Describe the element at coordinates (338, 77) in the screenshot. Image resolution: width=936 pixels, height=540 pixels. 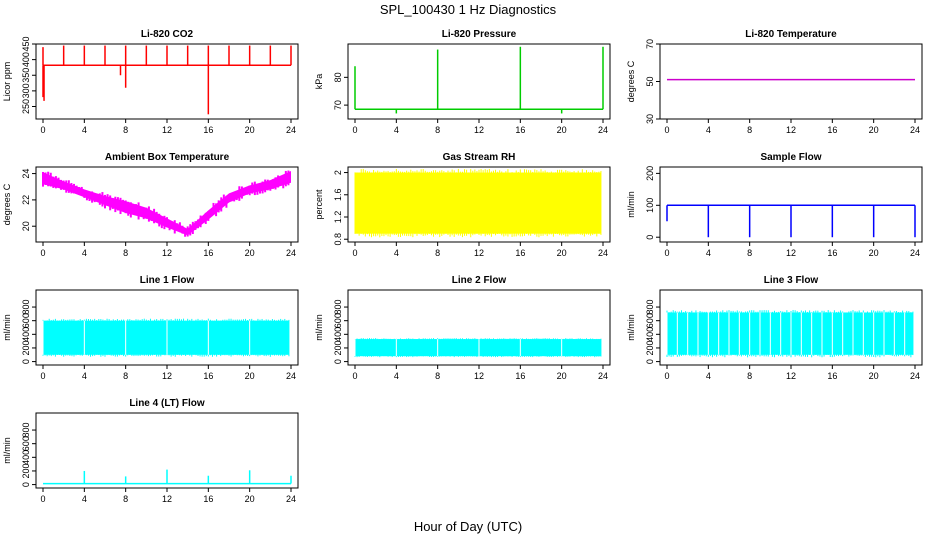
I see `y-tick-label: 80` at that location.